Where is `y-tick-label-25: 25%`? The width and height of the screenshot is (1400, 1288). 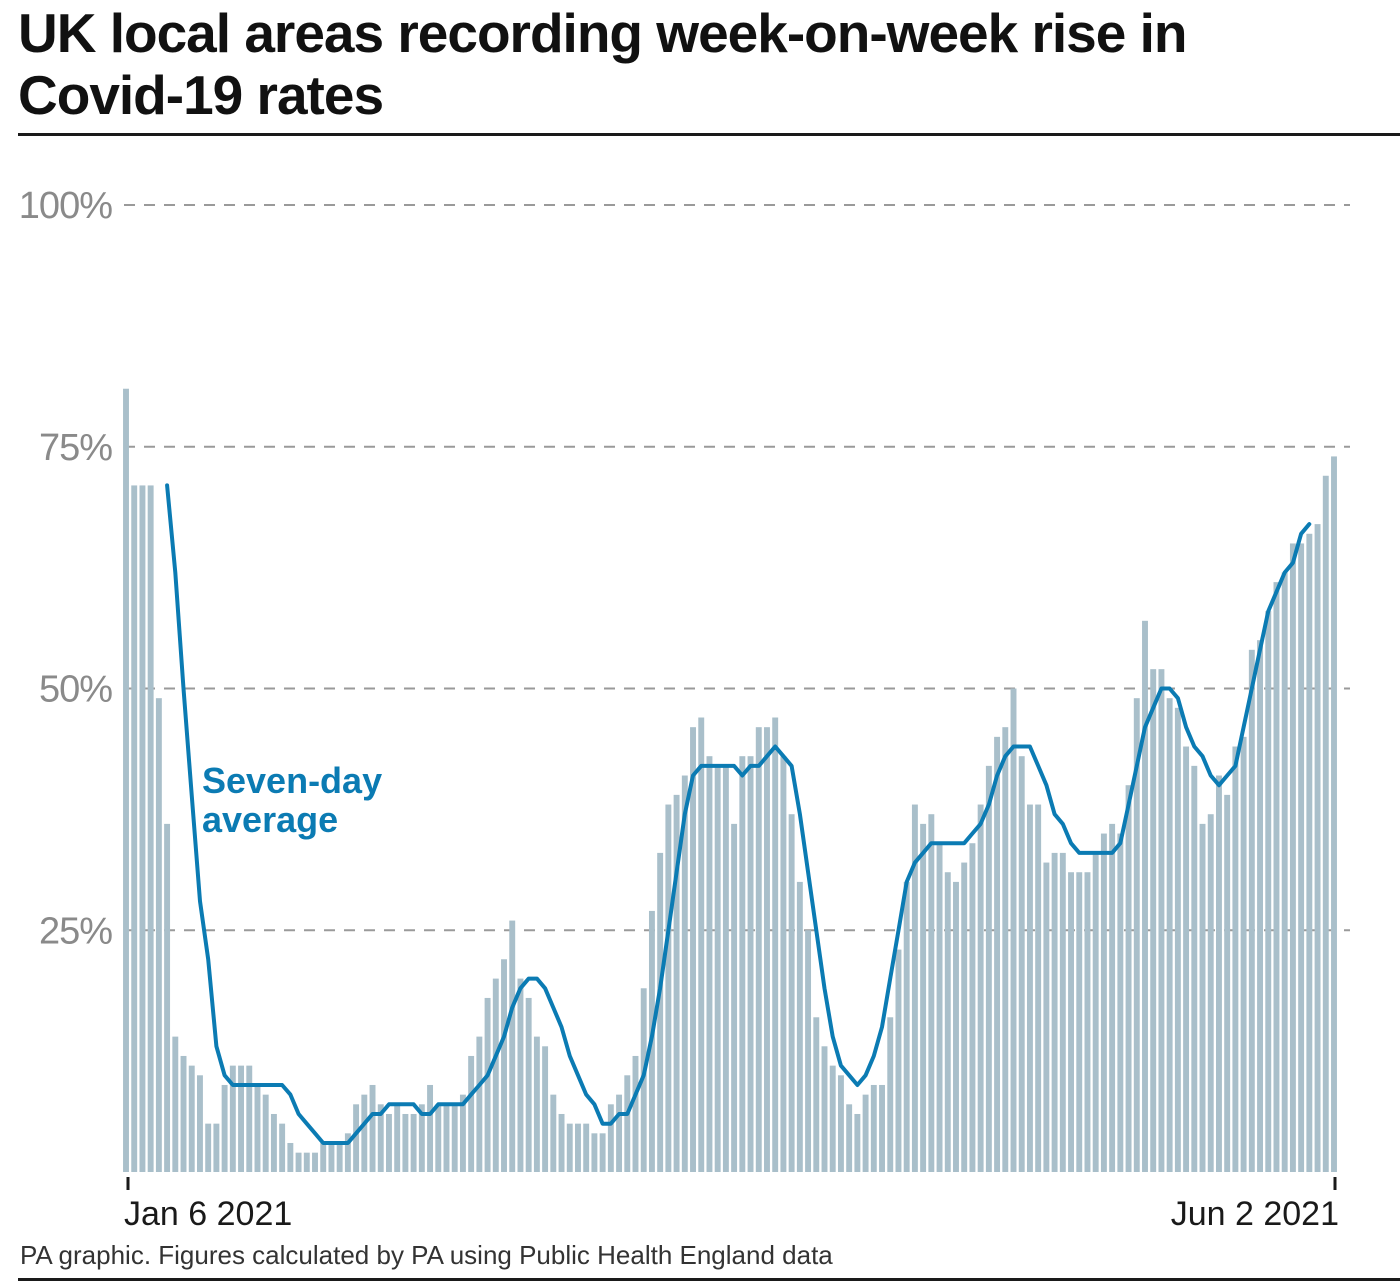
y-tick-label-25: 25% is located at coordinates (75, 931).